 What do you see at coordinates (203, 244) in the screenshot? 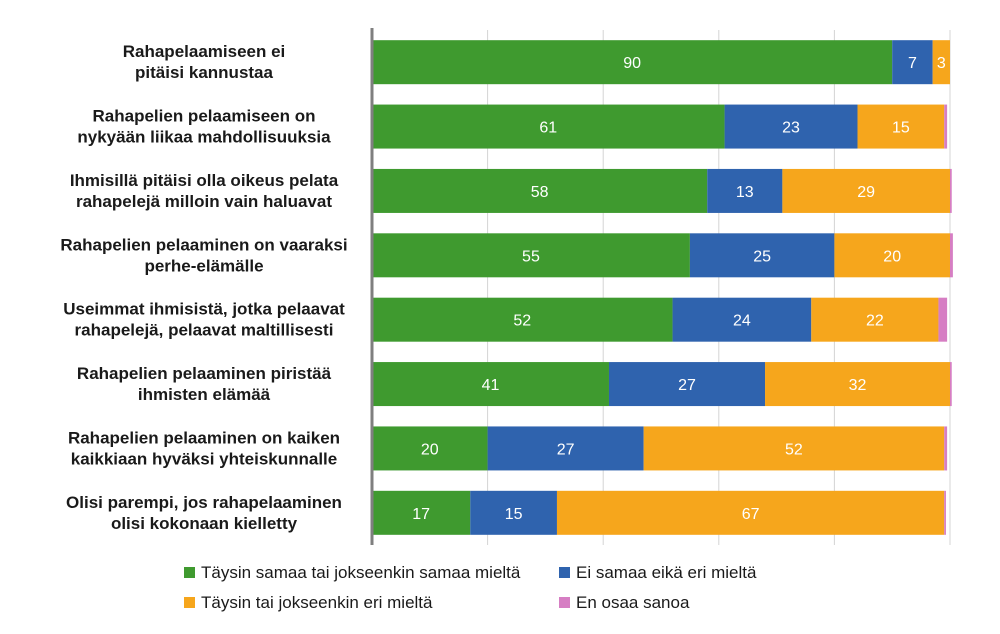
I see `category-label-line: Rahapelien pelaaminen on vaaraksi` at bounding box center [203, 244].